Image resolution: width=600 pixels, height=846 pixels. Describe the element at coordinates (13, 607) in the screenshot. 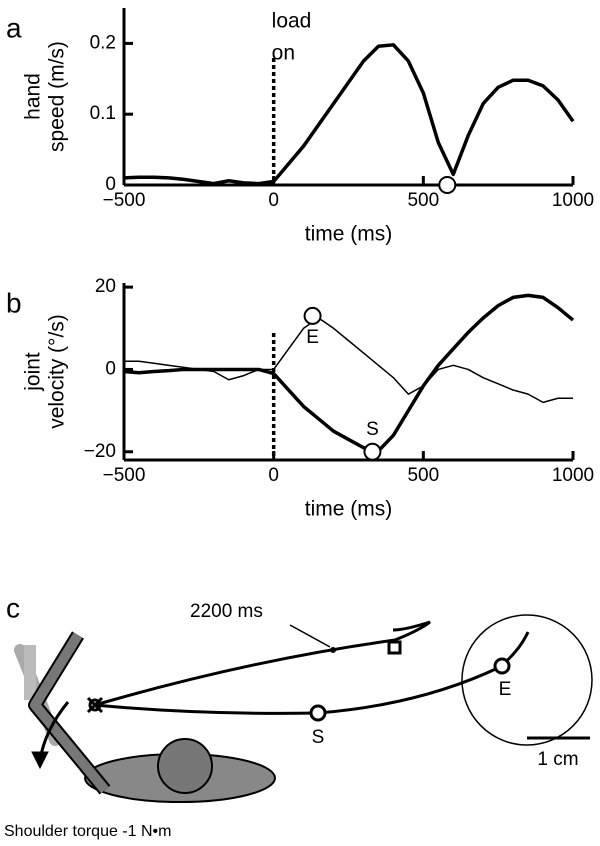

I see `panel-label: c` at that location.